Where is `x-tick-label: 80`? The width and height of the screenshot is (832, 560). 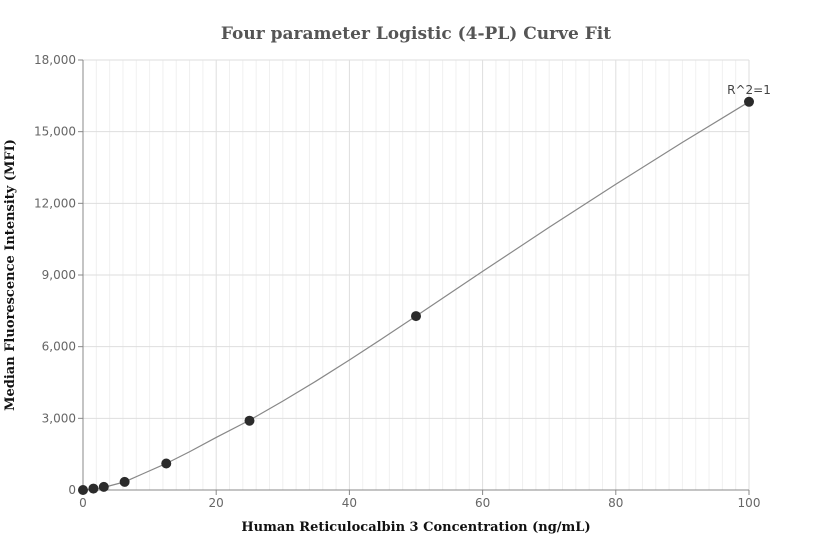 x-tick-label: 80 is located at coordinates (615, 503).